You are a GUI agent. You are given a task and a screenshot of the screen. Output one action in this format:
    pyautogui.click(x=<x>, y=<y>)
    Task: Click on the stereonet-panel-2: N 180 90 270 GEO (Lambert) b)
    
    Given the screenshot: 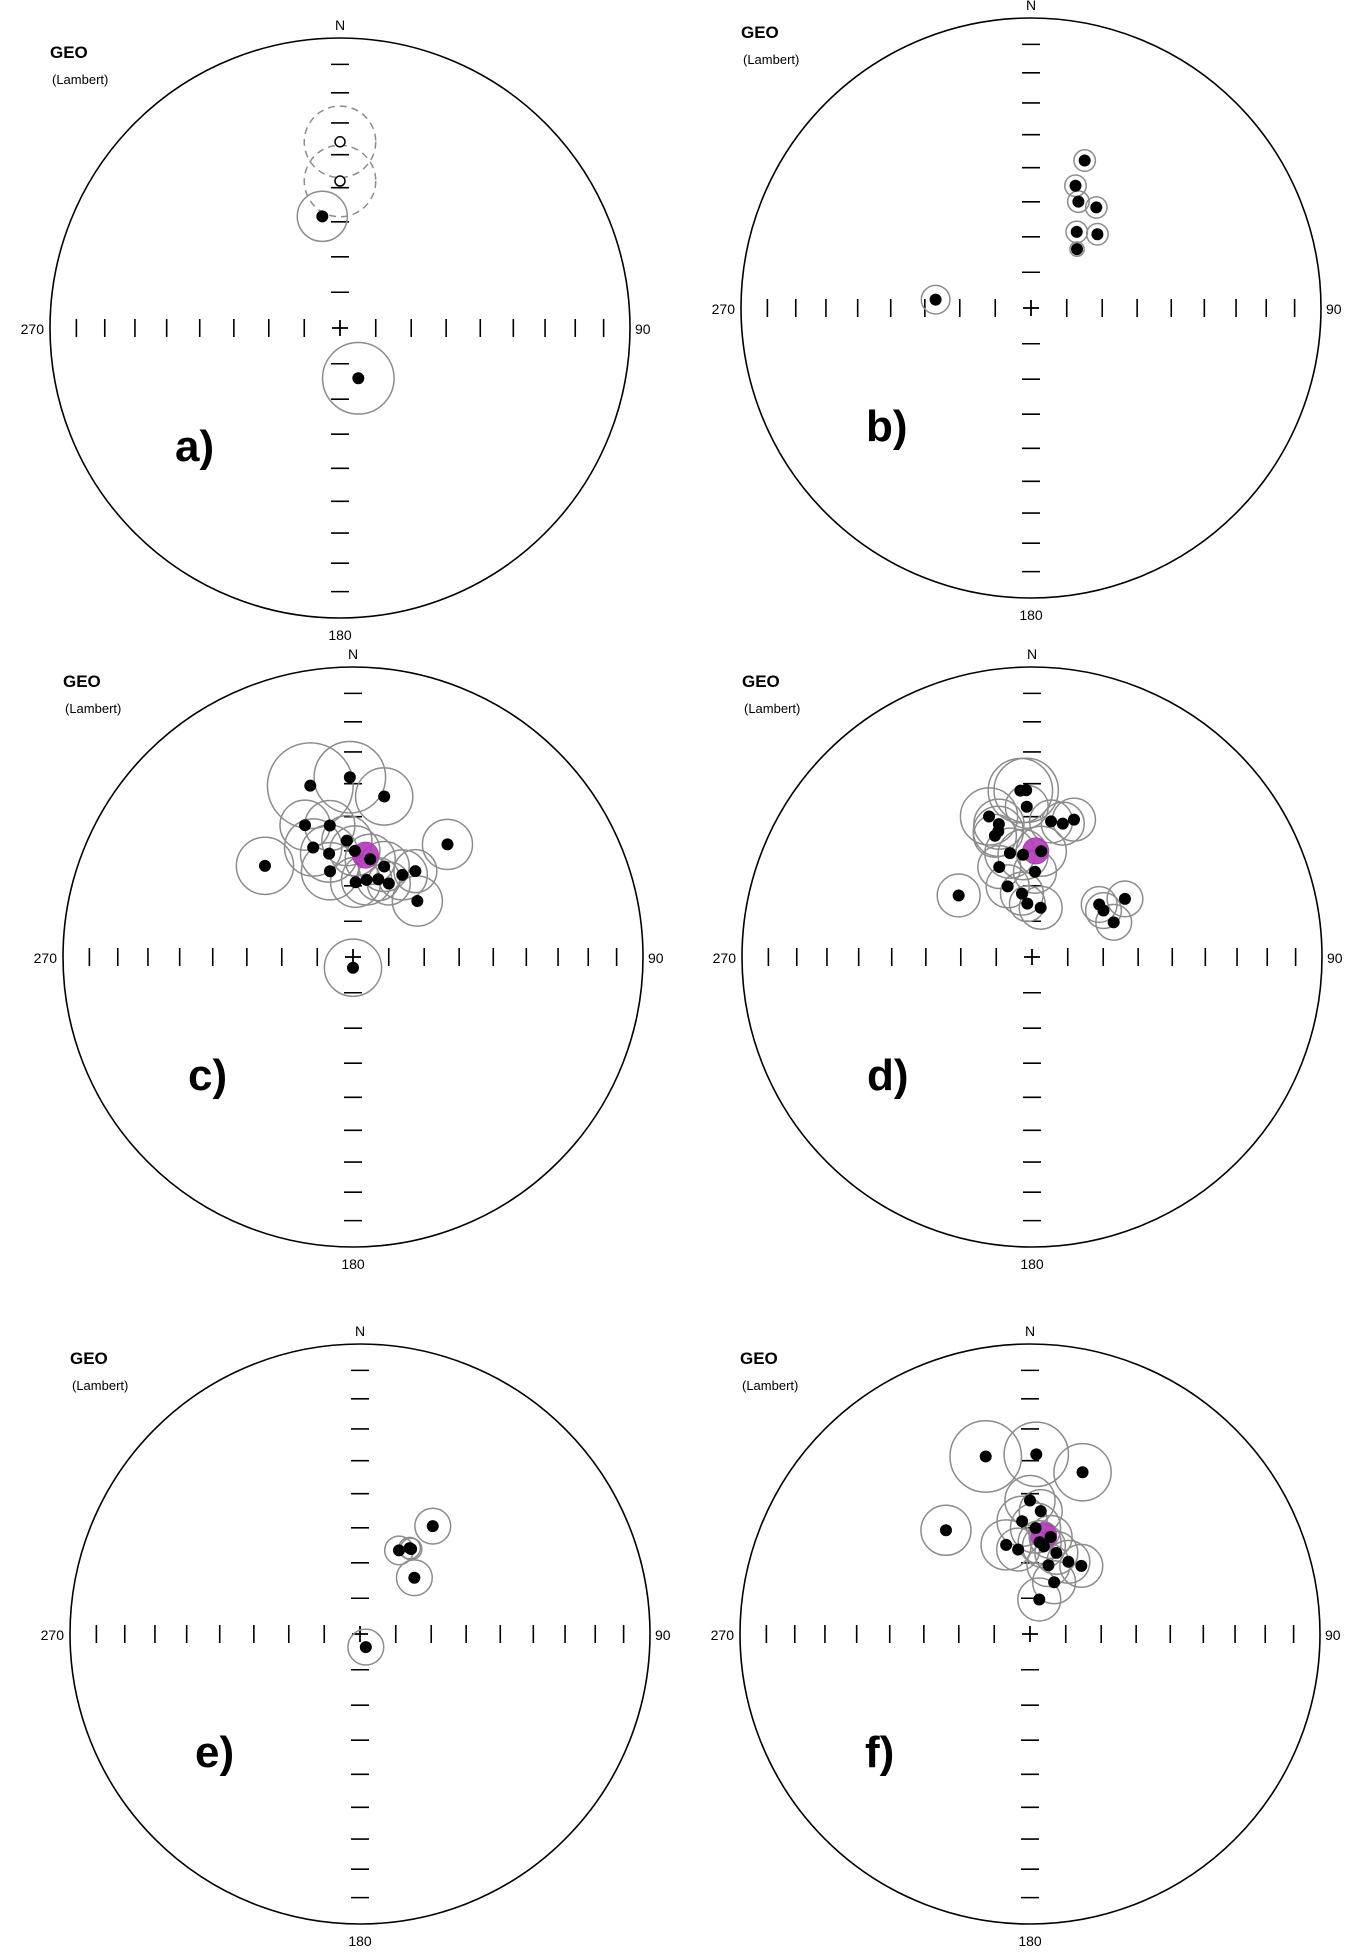 What is the action you would take?
    pyautogui.click(x=1027, y=311)
    